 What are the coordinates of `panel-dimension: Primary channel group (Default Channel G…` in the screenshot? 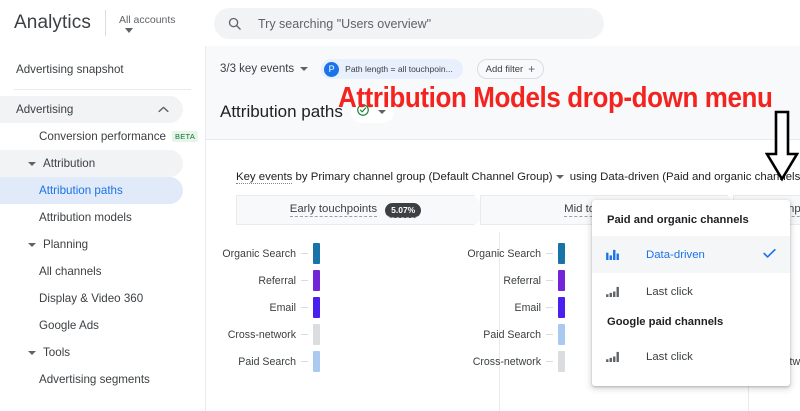 It's located at (431, 177).